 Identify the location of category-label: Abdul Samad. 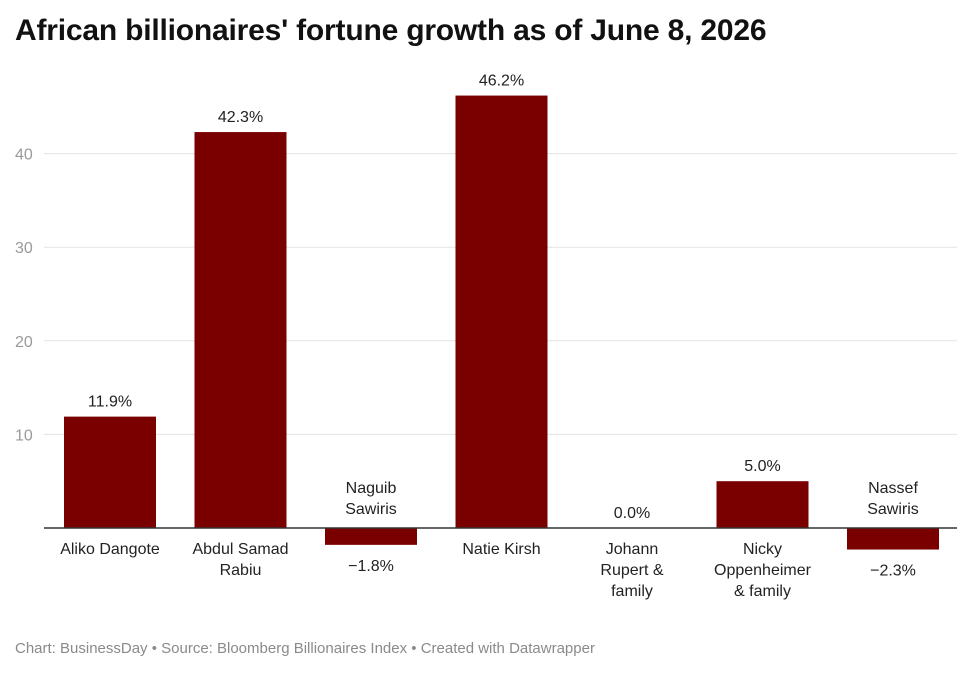
(240, 549).